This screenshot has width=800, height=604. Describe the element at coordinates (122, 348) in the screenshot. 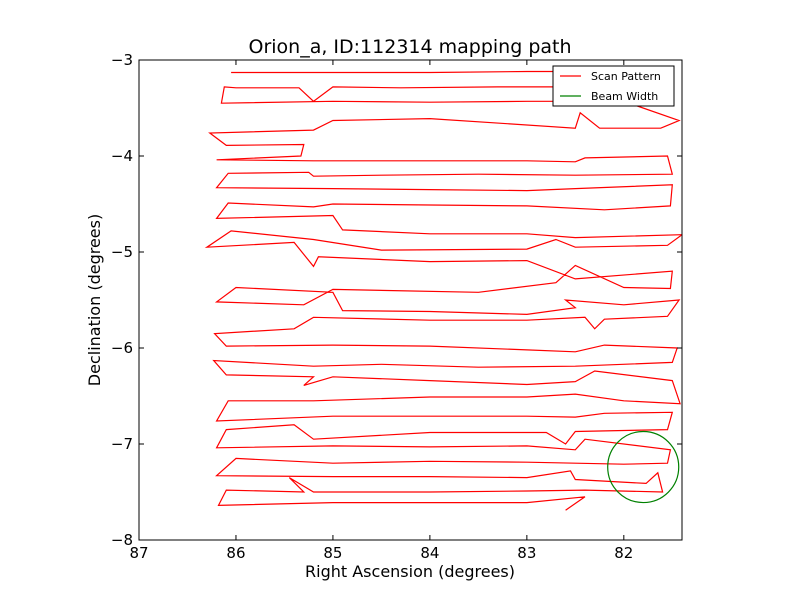

I see `y-tick-label: −6` at that location.